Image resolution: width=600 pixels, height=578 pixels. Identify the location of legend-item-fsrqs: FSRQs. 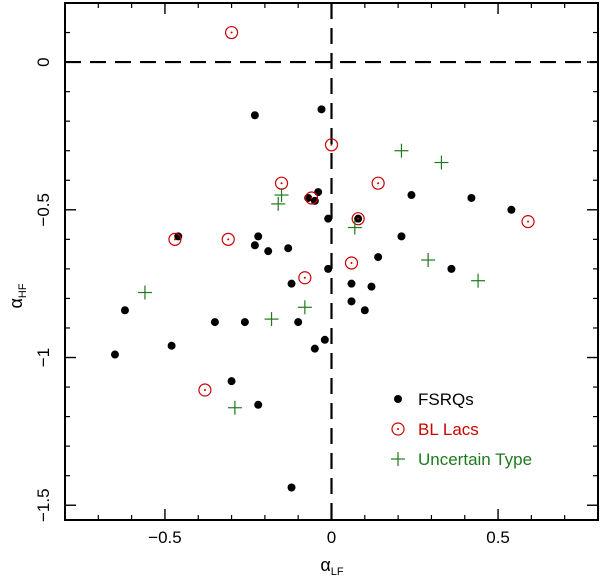
(434, 399).